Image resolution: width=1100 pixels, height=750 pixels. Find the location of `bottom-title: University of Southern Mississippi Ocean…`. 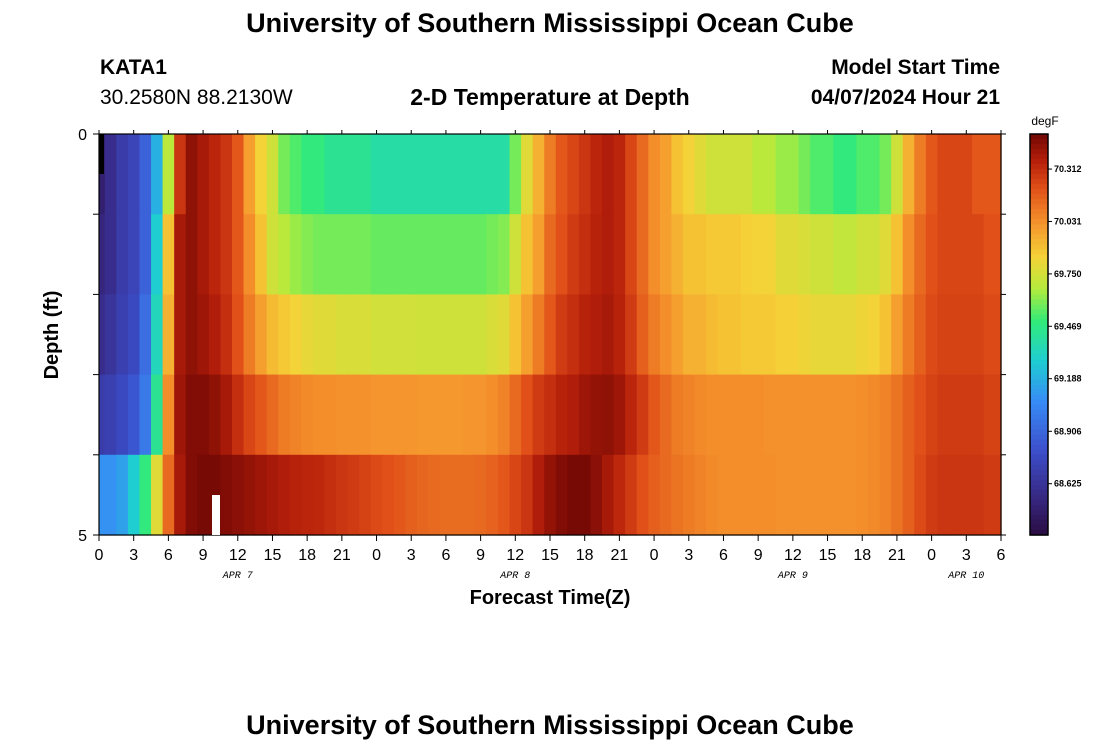

bottom-title: University of Southern Mississippi Ocean… is located at coordinates (550, 725).